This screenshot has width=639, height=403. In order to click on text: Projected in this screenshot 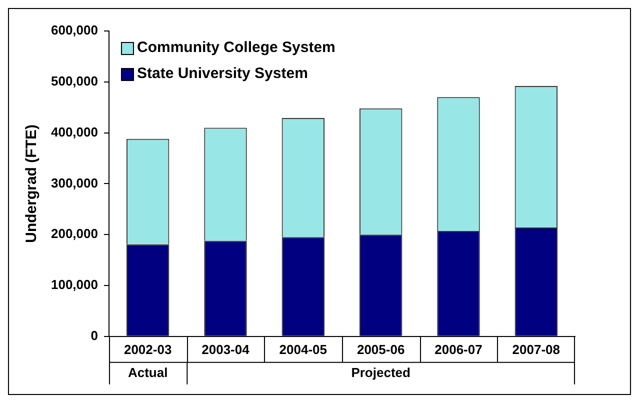, I will do `click(381, 372)`.